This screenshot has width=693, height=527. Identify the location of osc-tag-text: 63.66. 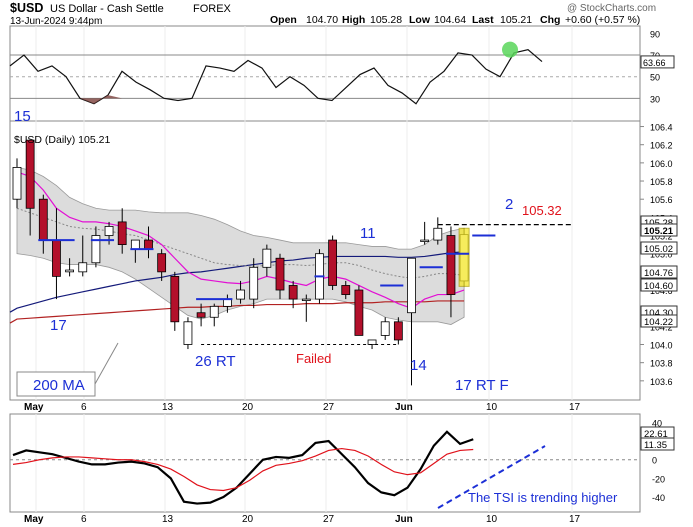
(654, 63).